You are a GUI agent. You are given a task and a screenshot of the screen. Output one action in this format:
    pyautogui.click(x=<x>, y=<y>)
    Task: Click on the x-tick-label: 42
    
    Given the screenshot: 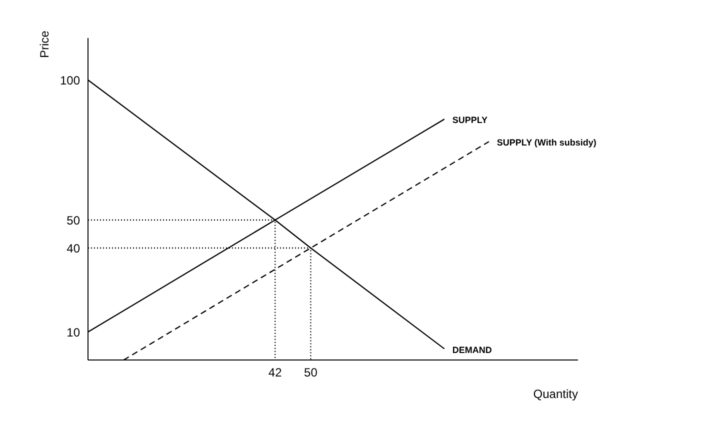 What is the action you would take?
    pyautogui.click(x=275, y=373)
    